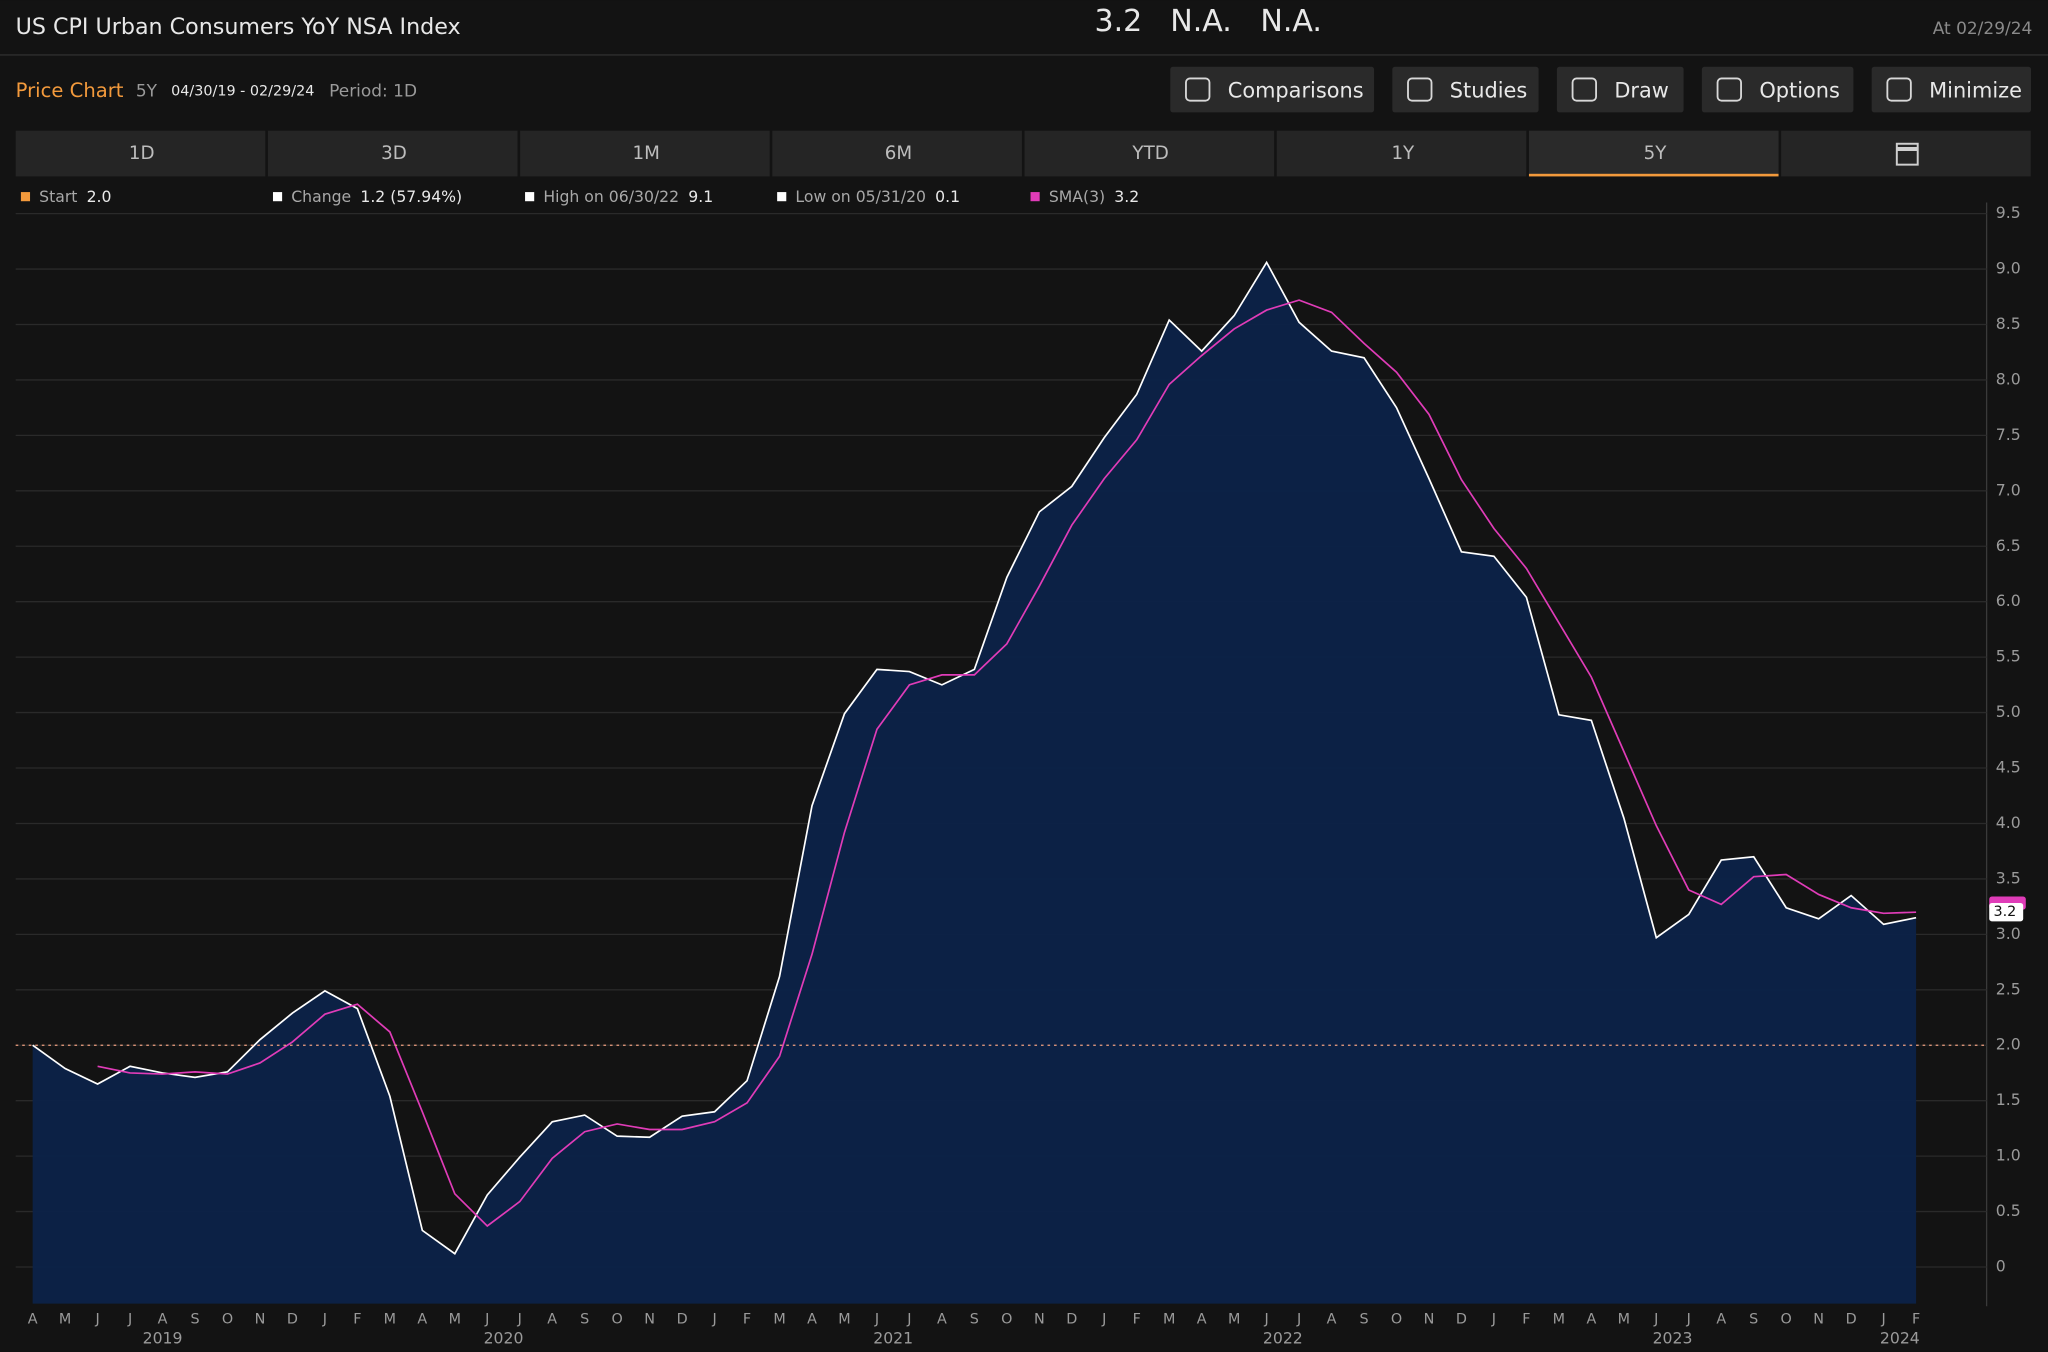  What do you see at coordinates (147, 92) in the screenshot?
I see `range-label: 5Y` at bounding box center [147, 92].